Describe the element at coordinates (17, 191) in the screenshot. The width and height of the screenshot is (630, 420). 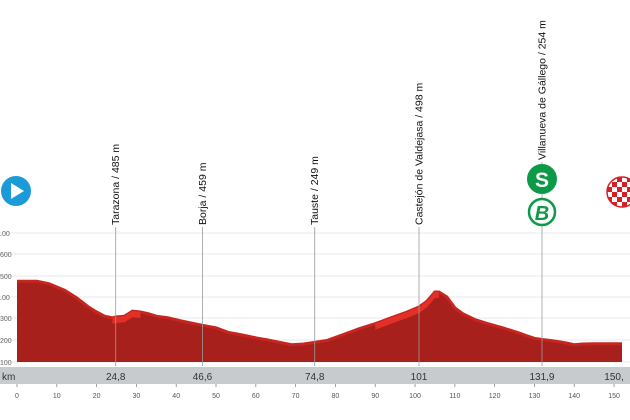
I see `play-icon` at that location.